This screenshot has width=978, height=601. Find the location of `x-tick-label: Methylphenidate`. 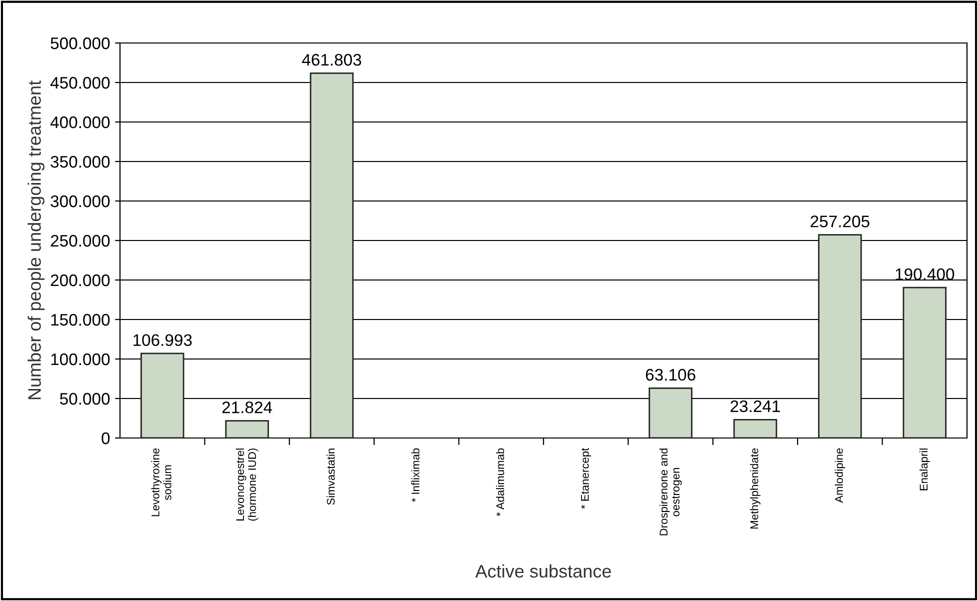

x-tick-label: Methylphenidate is located at coordinates (755, 488).